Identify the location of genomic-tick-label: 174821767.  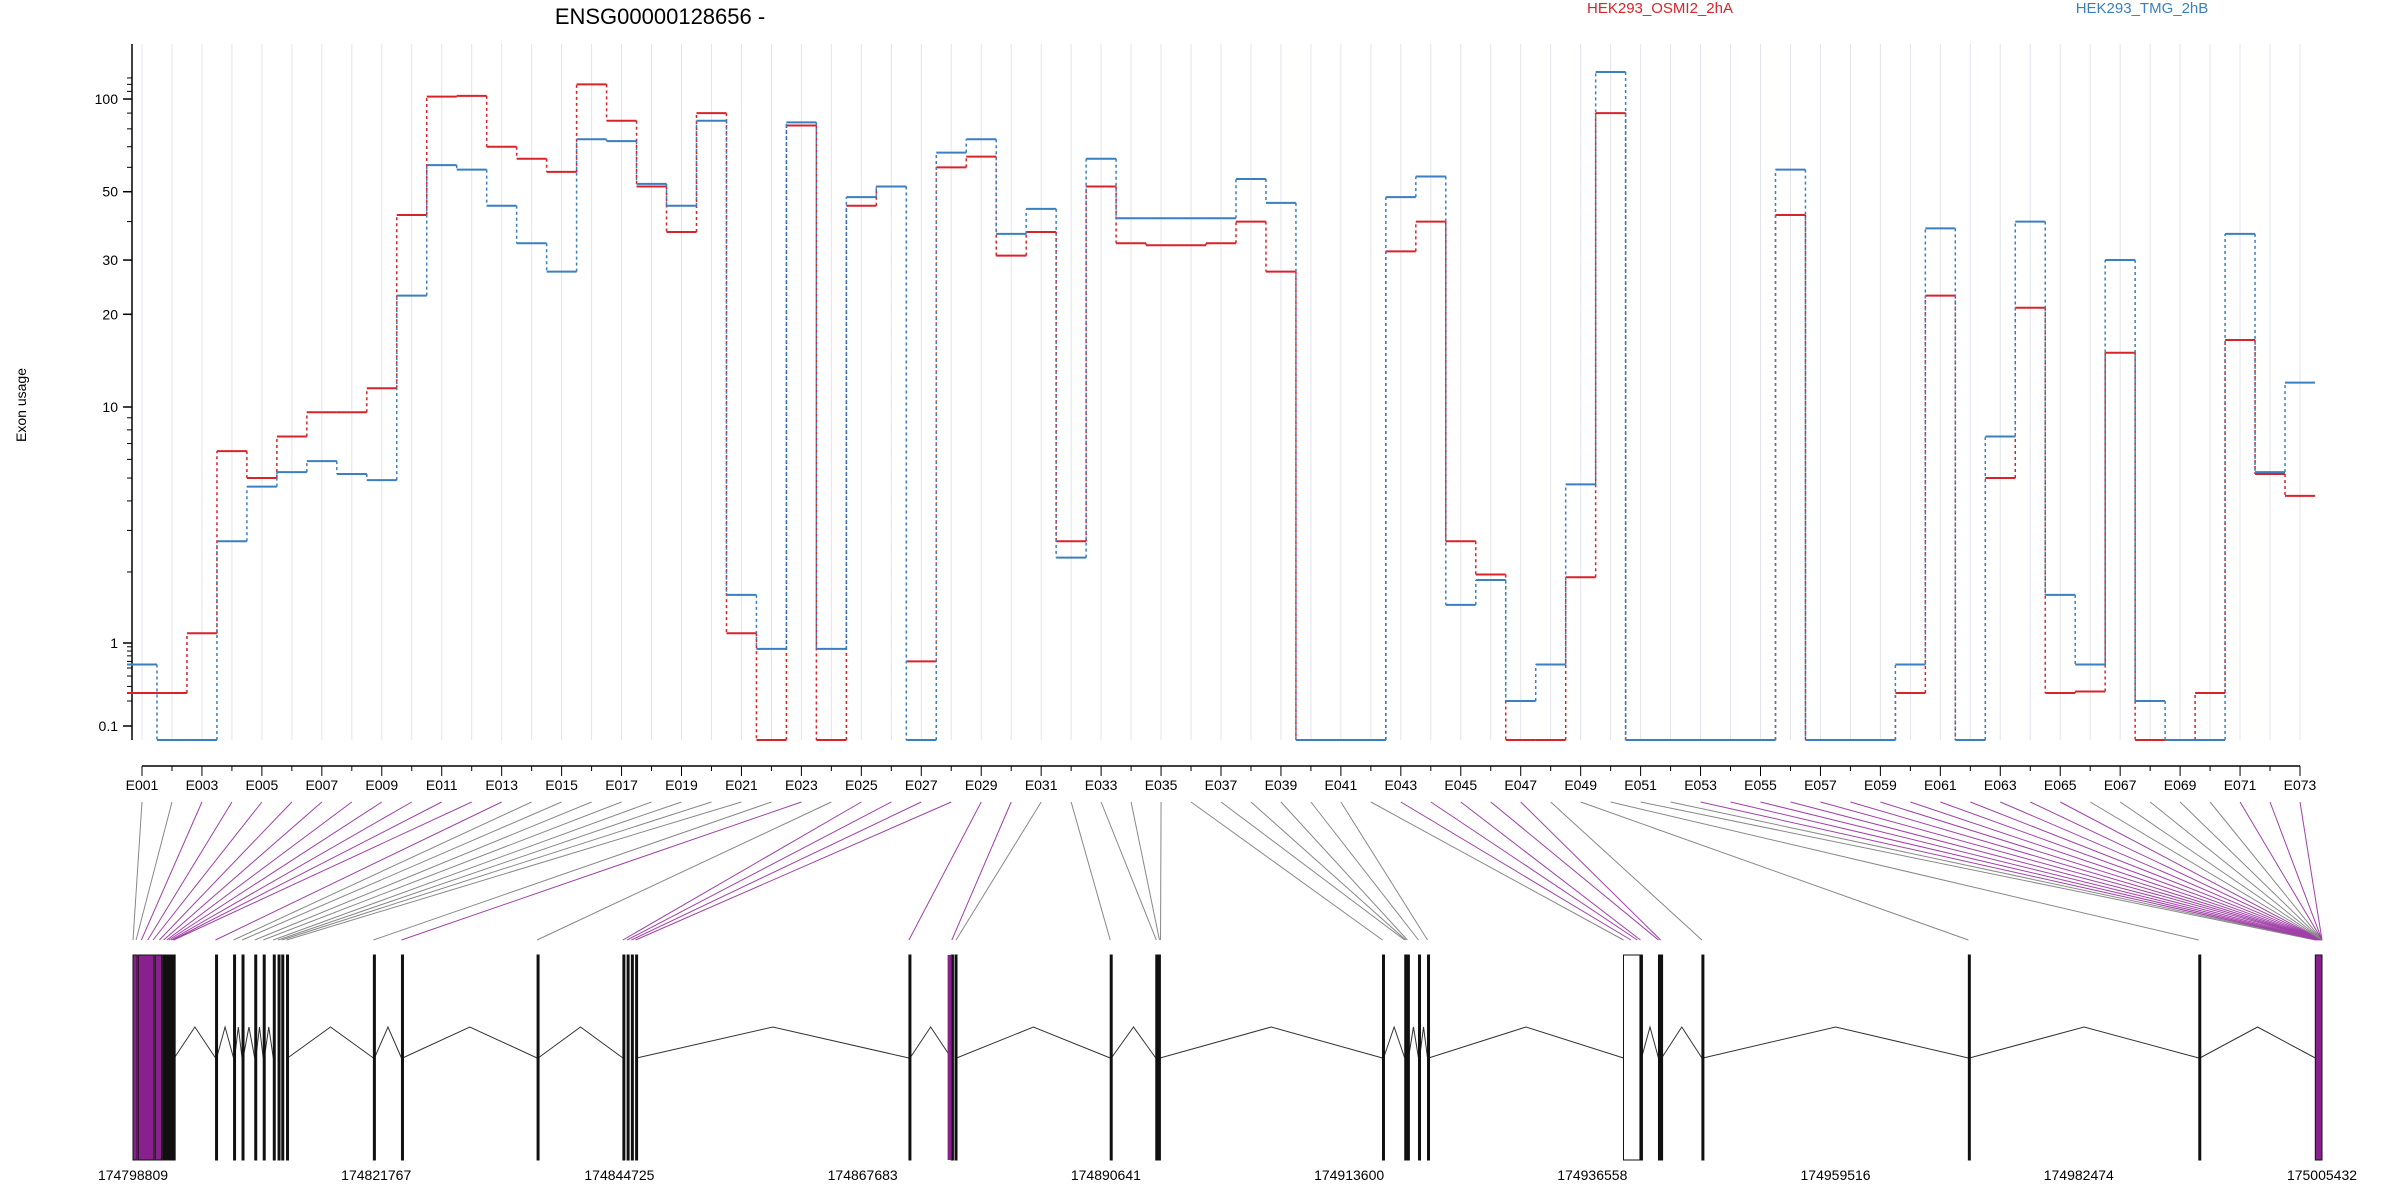
(376, 1175).